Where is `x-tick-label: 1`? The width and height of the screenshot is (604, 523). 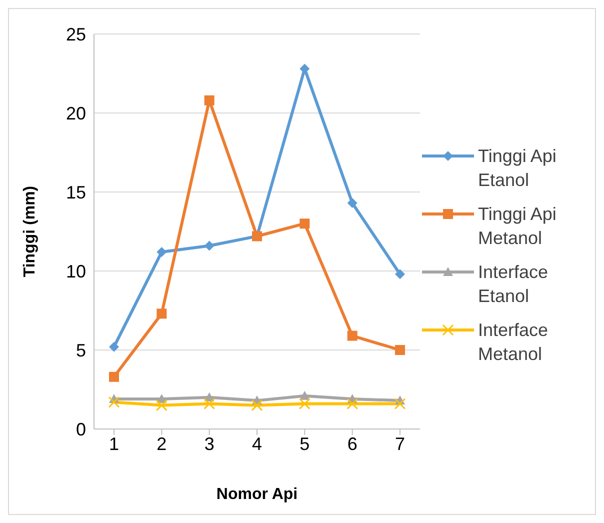
x-tick-label: 1 is located at coordinates (114, 444).